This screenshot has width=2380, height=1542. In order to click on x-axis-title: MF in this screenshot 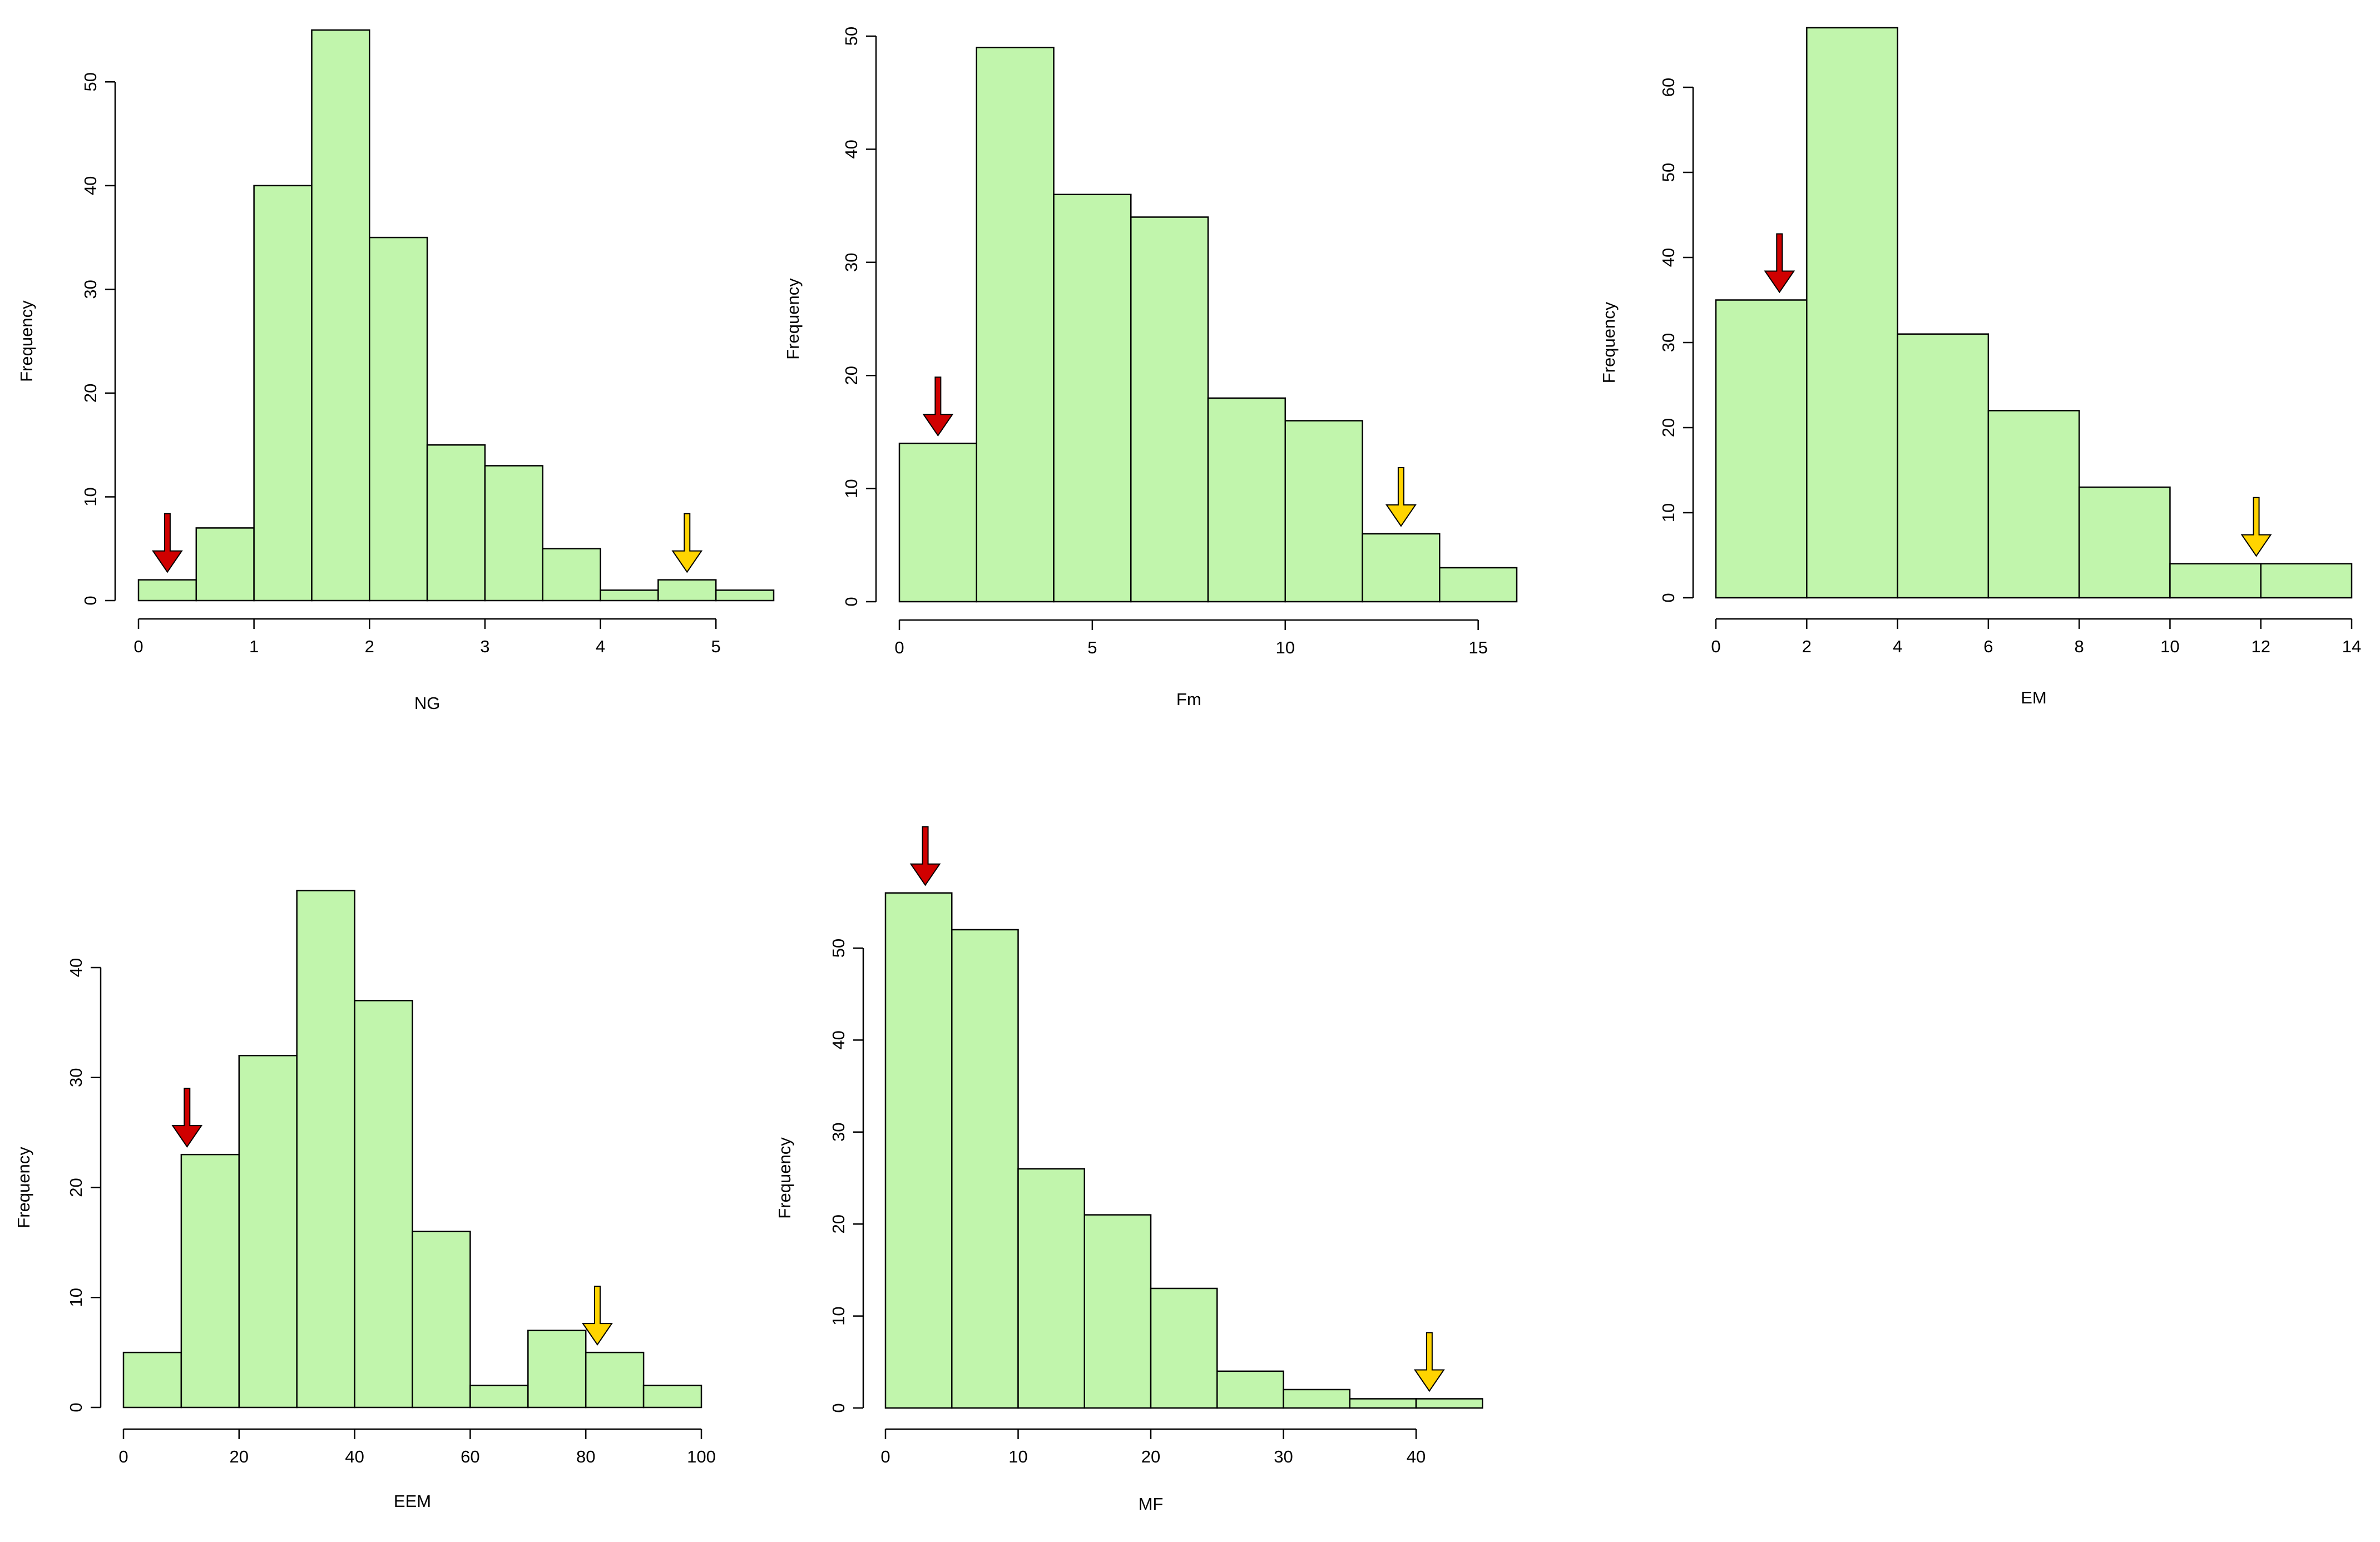, I will do `click(1151, 1504)`.